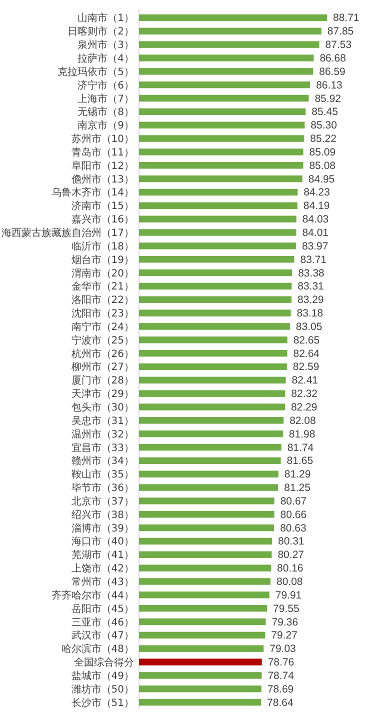  Describe the element at coordinates (311, 300) in the screenshot. I see `data-label: 83.29` at that location.